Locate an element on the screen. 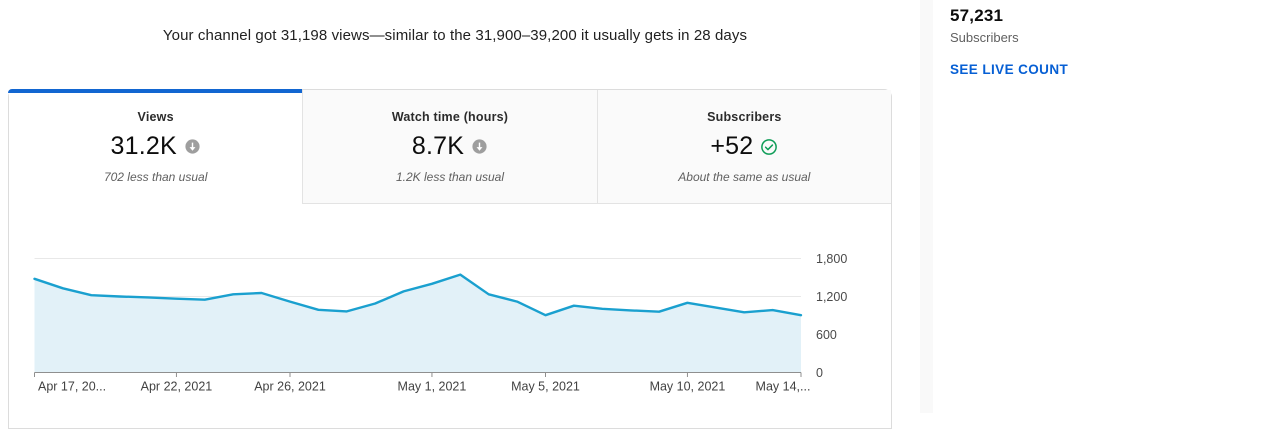 The height and width of the screenshot is (429, 1273). views-series-line is located at coordinates (418, 295).